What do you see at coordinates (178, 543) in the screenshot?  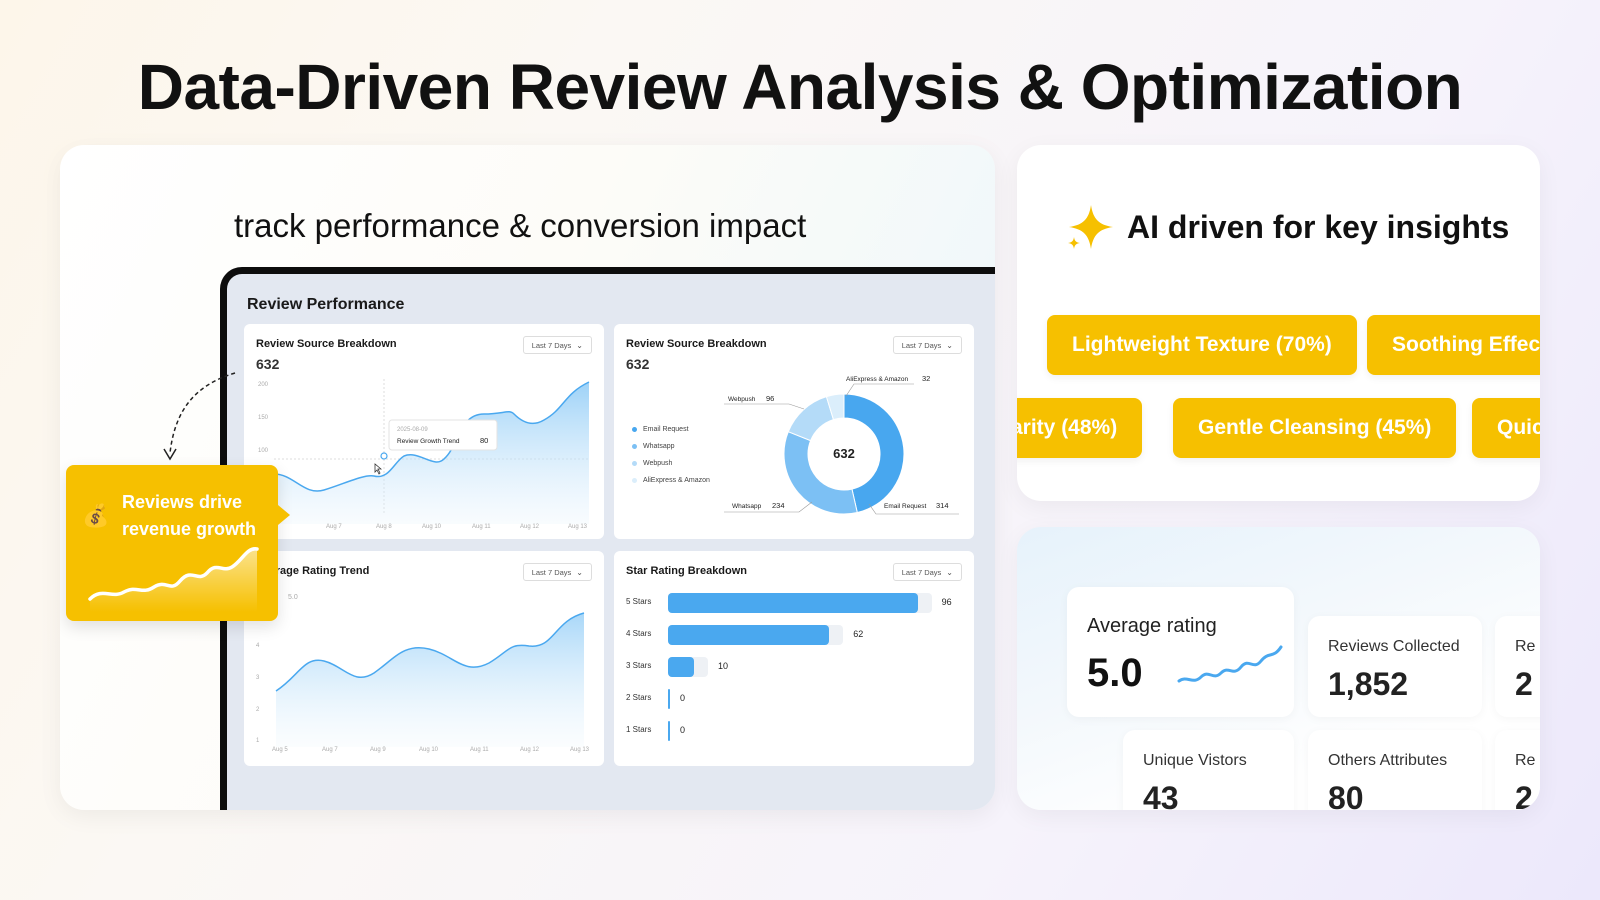 I see `revenue-callout: 💰 Reviews drive revenue growth` at bounding box center [178, 543].